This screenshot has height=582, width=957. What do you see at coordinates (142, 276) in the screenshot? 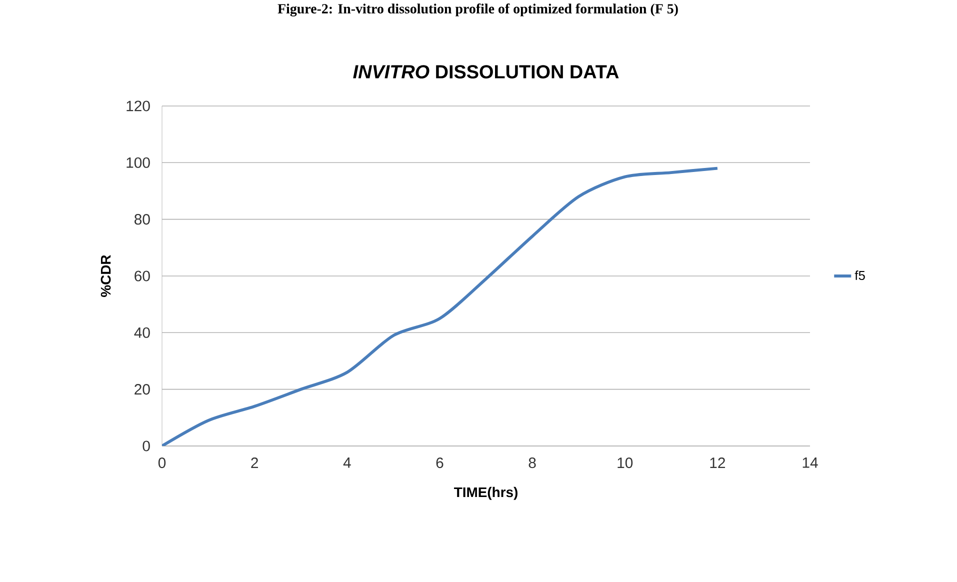
I see `y-tick-label: 60` at bounding box center [142, 276].